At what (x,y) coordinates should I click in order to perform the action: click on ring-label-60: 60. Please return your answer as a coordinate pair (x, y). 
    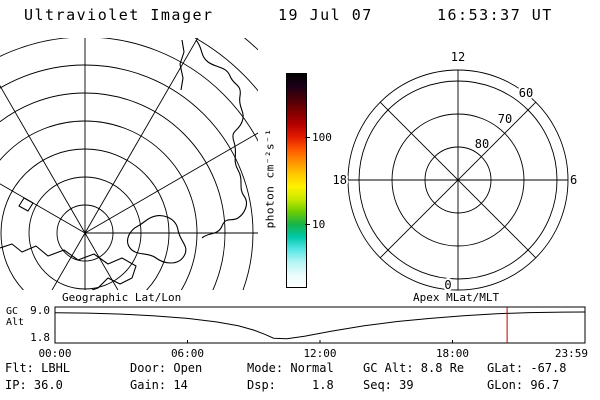
    Looking at the image, I should click on (526, 93).